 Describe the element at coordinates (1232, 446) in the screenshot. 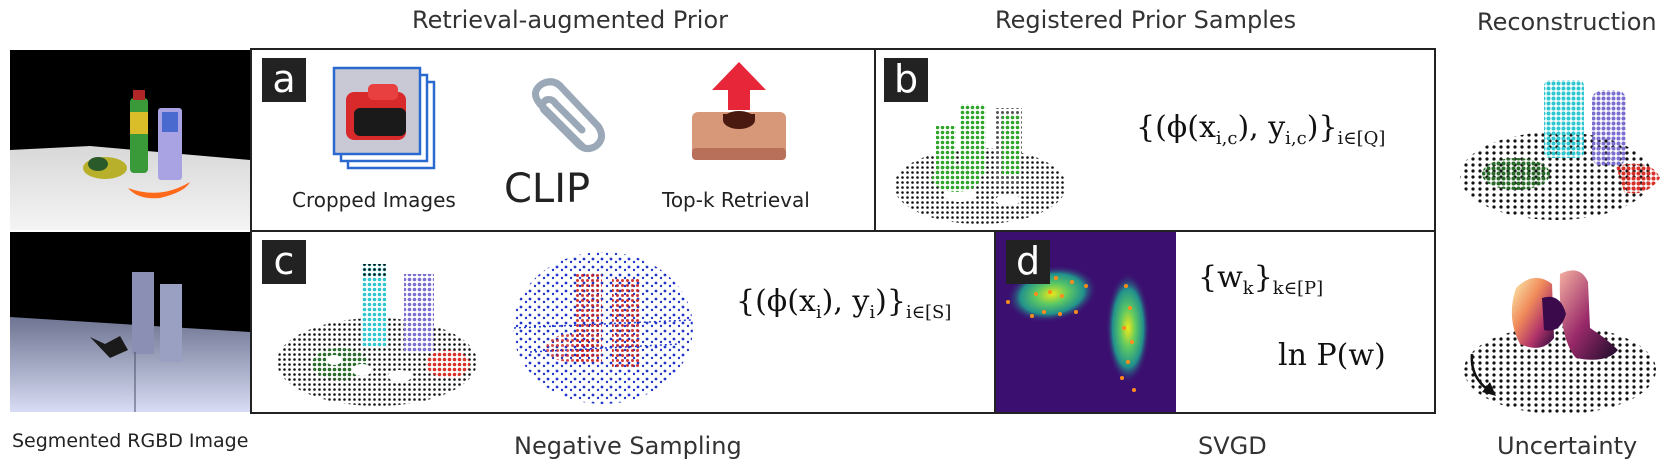

I see `svgd-title: SVGD` at that location.